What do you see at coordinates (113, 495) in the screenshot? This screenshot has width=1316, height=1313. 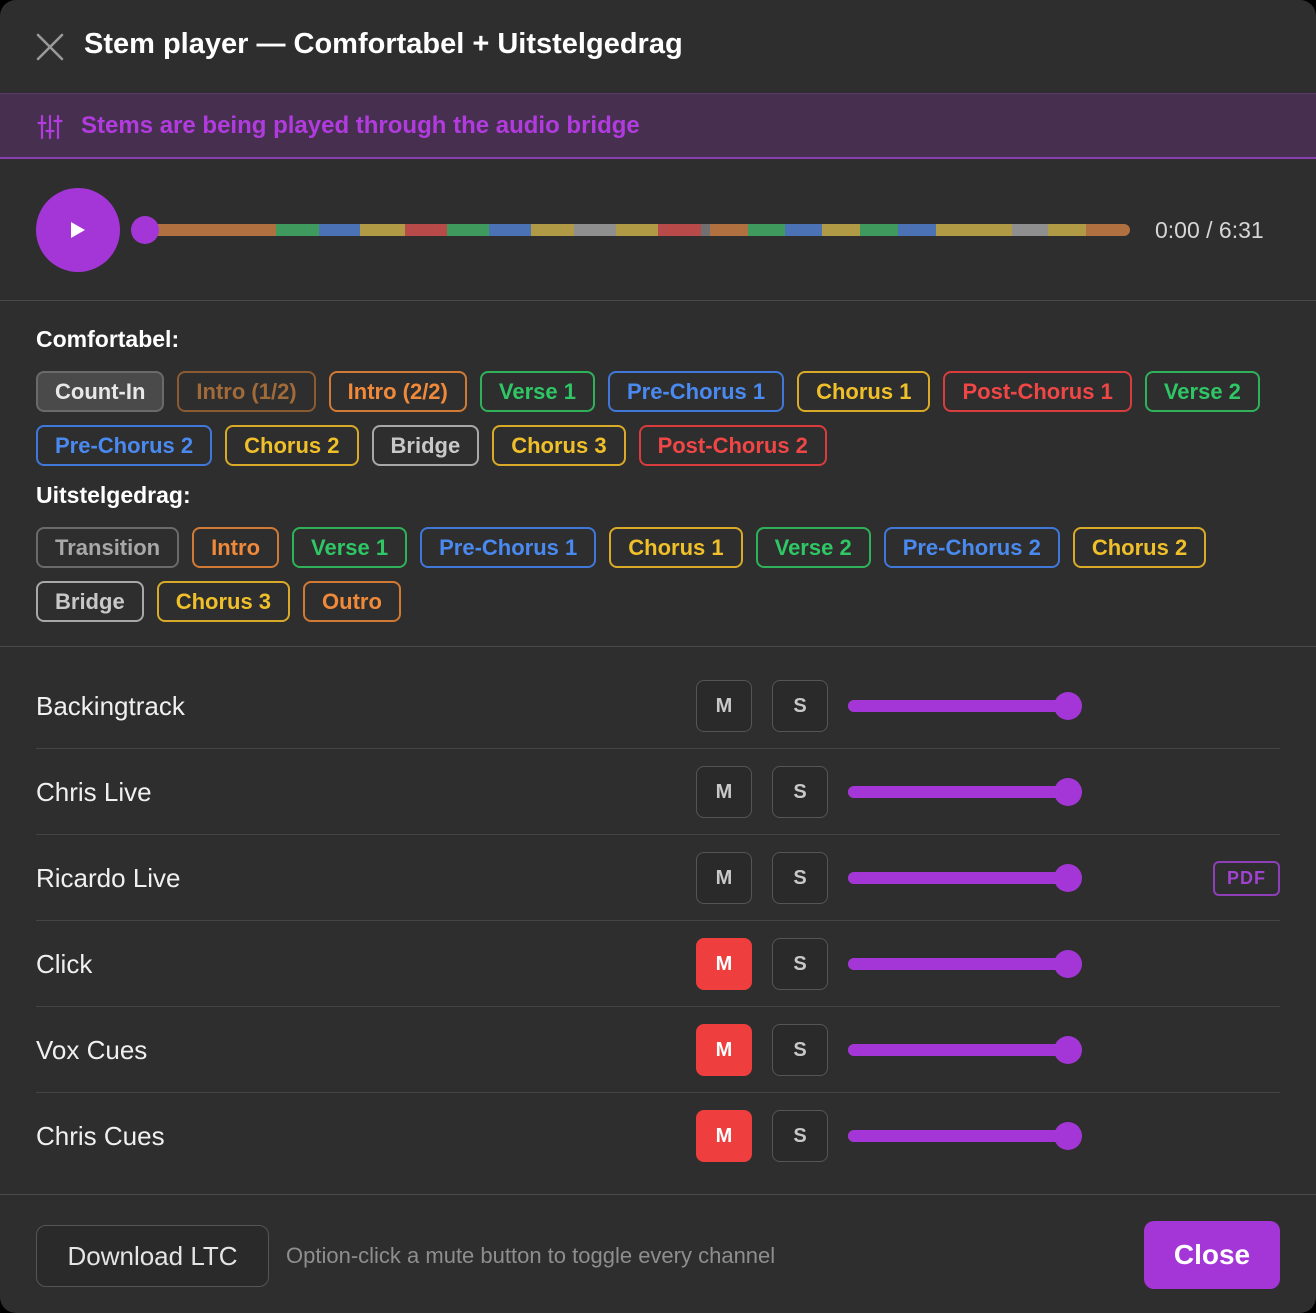 I see `song-label-uitstelgedrag: Uitstelgedrag:` at bounding box center [113, 495].